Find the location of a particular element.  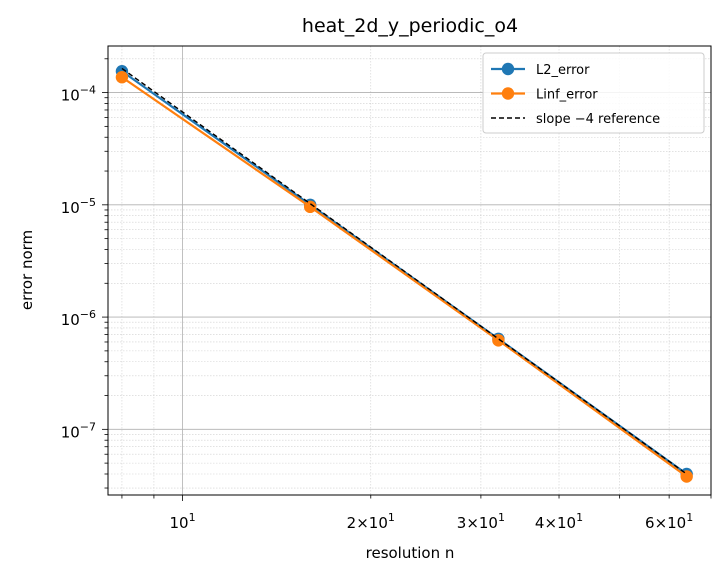

x-tick-label: 6×101 is located at coordinates (669, 521).